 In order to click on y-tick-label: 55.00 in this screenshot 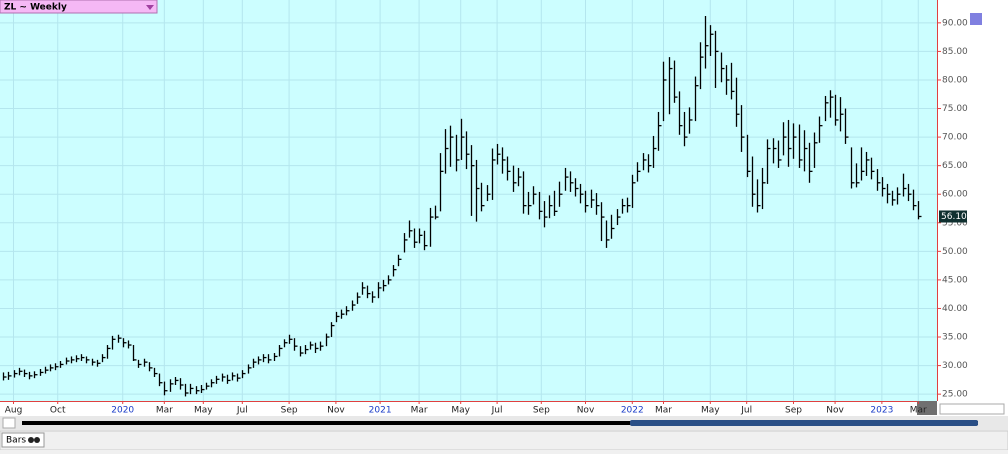, I will do `click(955, 223)`.